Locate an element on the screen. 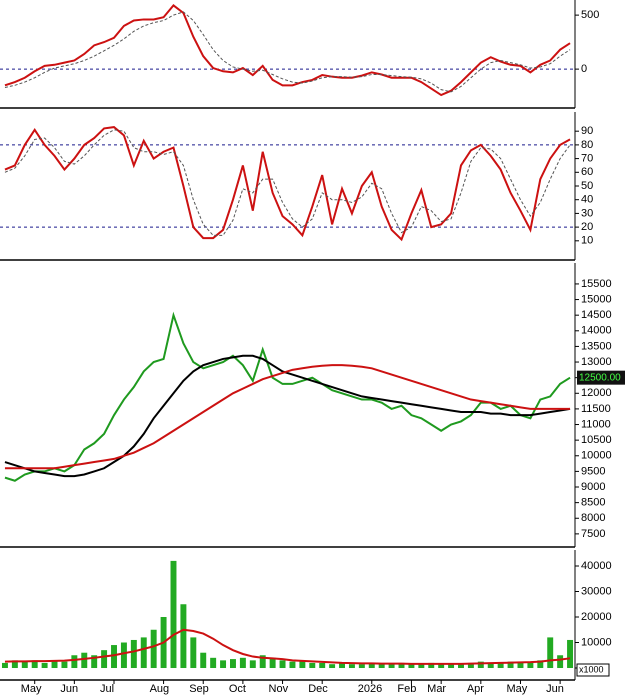  y-tick-label: 8000 is located at coordinates (593, 518).